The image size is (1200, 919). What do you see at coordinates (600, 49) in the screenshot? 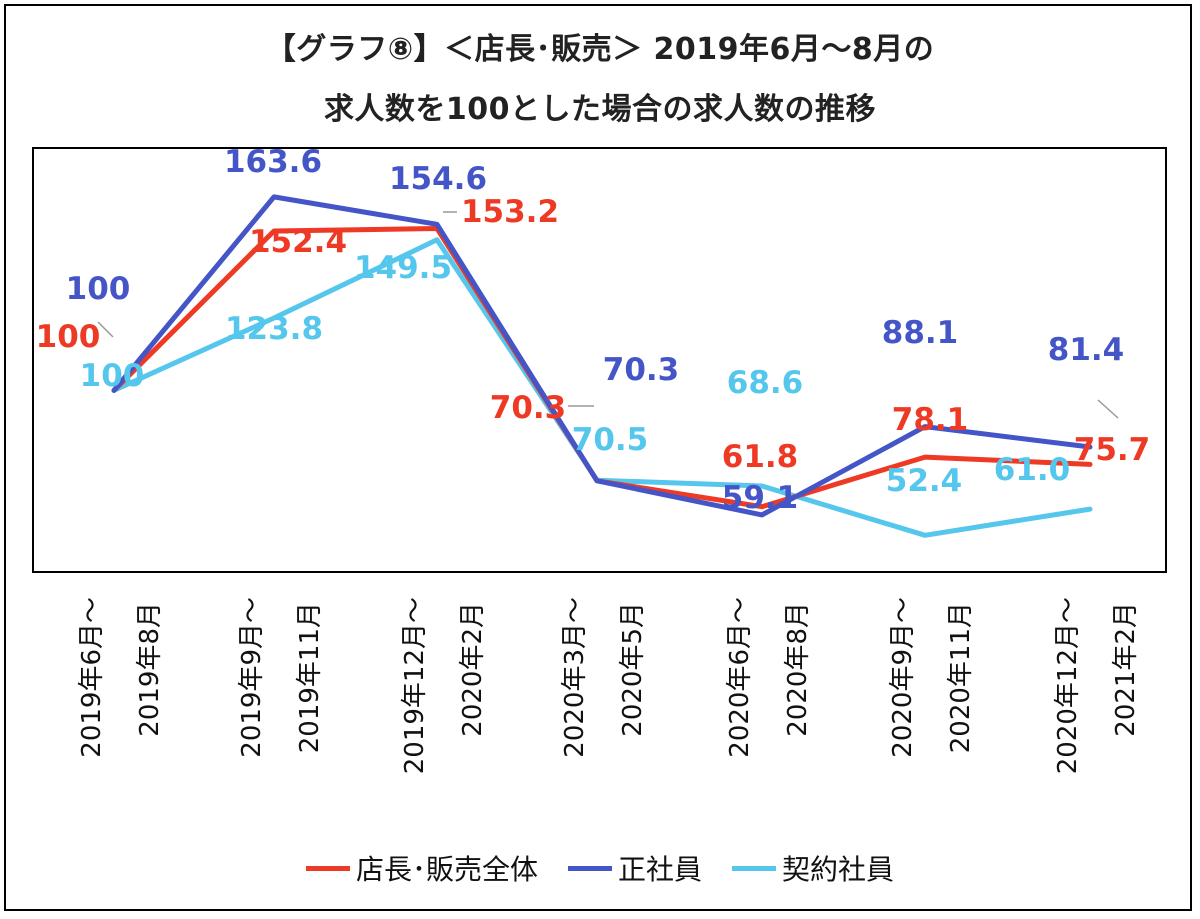
I see `chart-title: 【グラフ⑧】＜店長･販売＞ 2019年6月～8月の` at bounding box center [600, 49].